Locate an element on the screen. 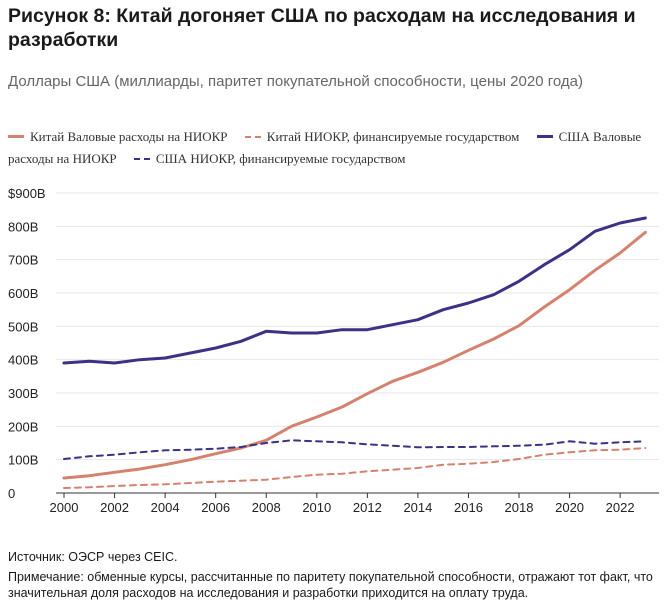 The image size is (669, 607). x-tick-label-3: 2006 is located at coordinates (215, 507).